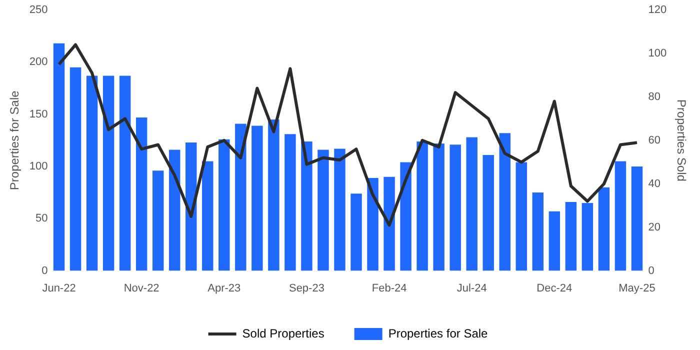  What do you see at coordinates (38, 114) in the screenshot?
I see `y-tick-label: 150` at bounding box center [38, 114].